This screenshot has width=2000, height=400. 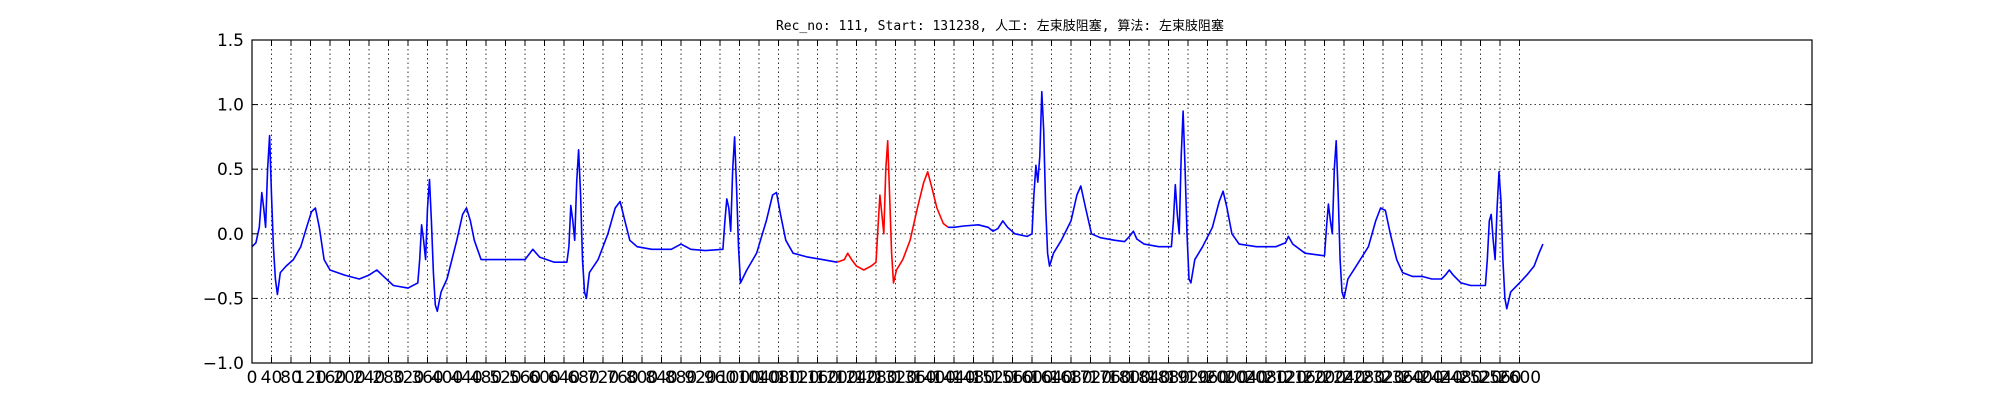 What do you see at coordinates (223, 299) in the screenshot?
I see `y-tick-label: −0.5` at bounding box center [223, 299].